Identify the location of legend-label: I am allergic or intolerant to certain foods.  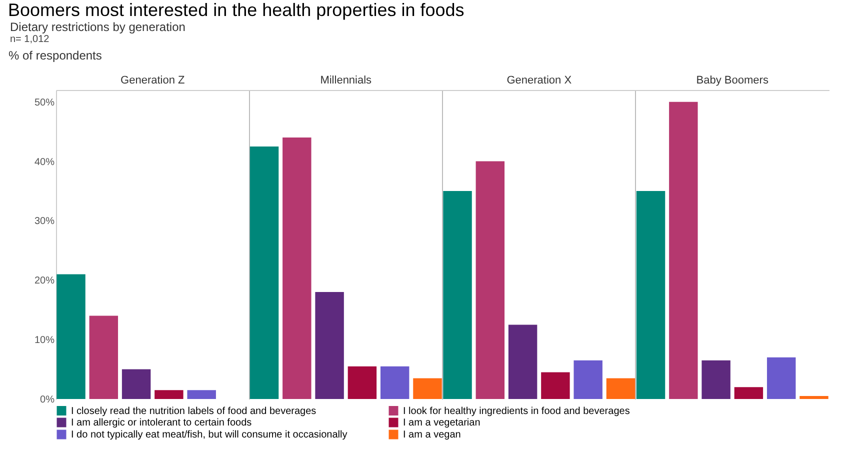
(161, 423).